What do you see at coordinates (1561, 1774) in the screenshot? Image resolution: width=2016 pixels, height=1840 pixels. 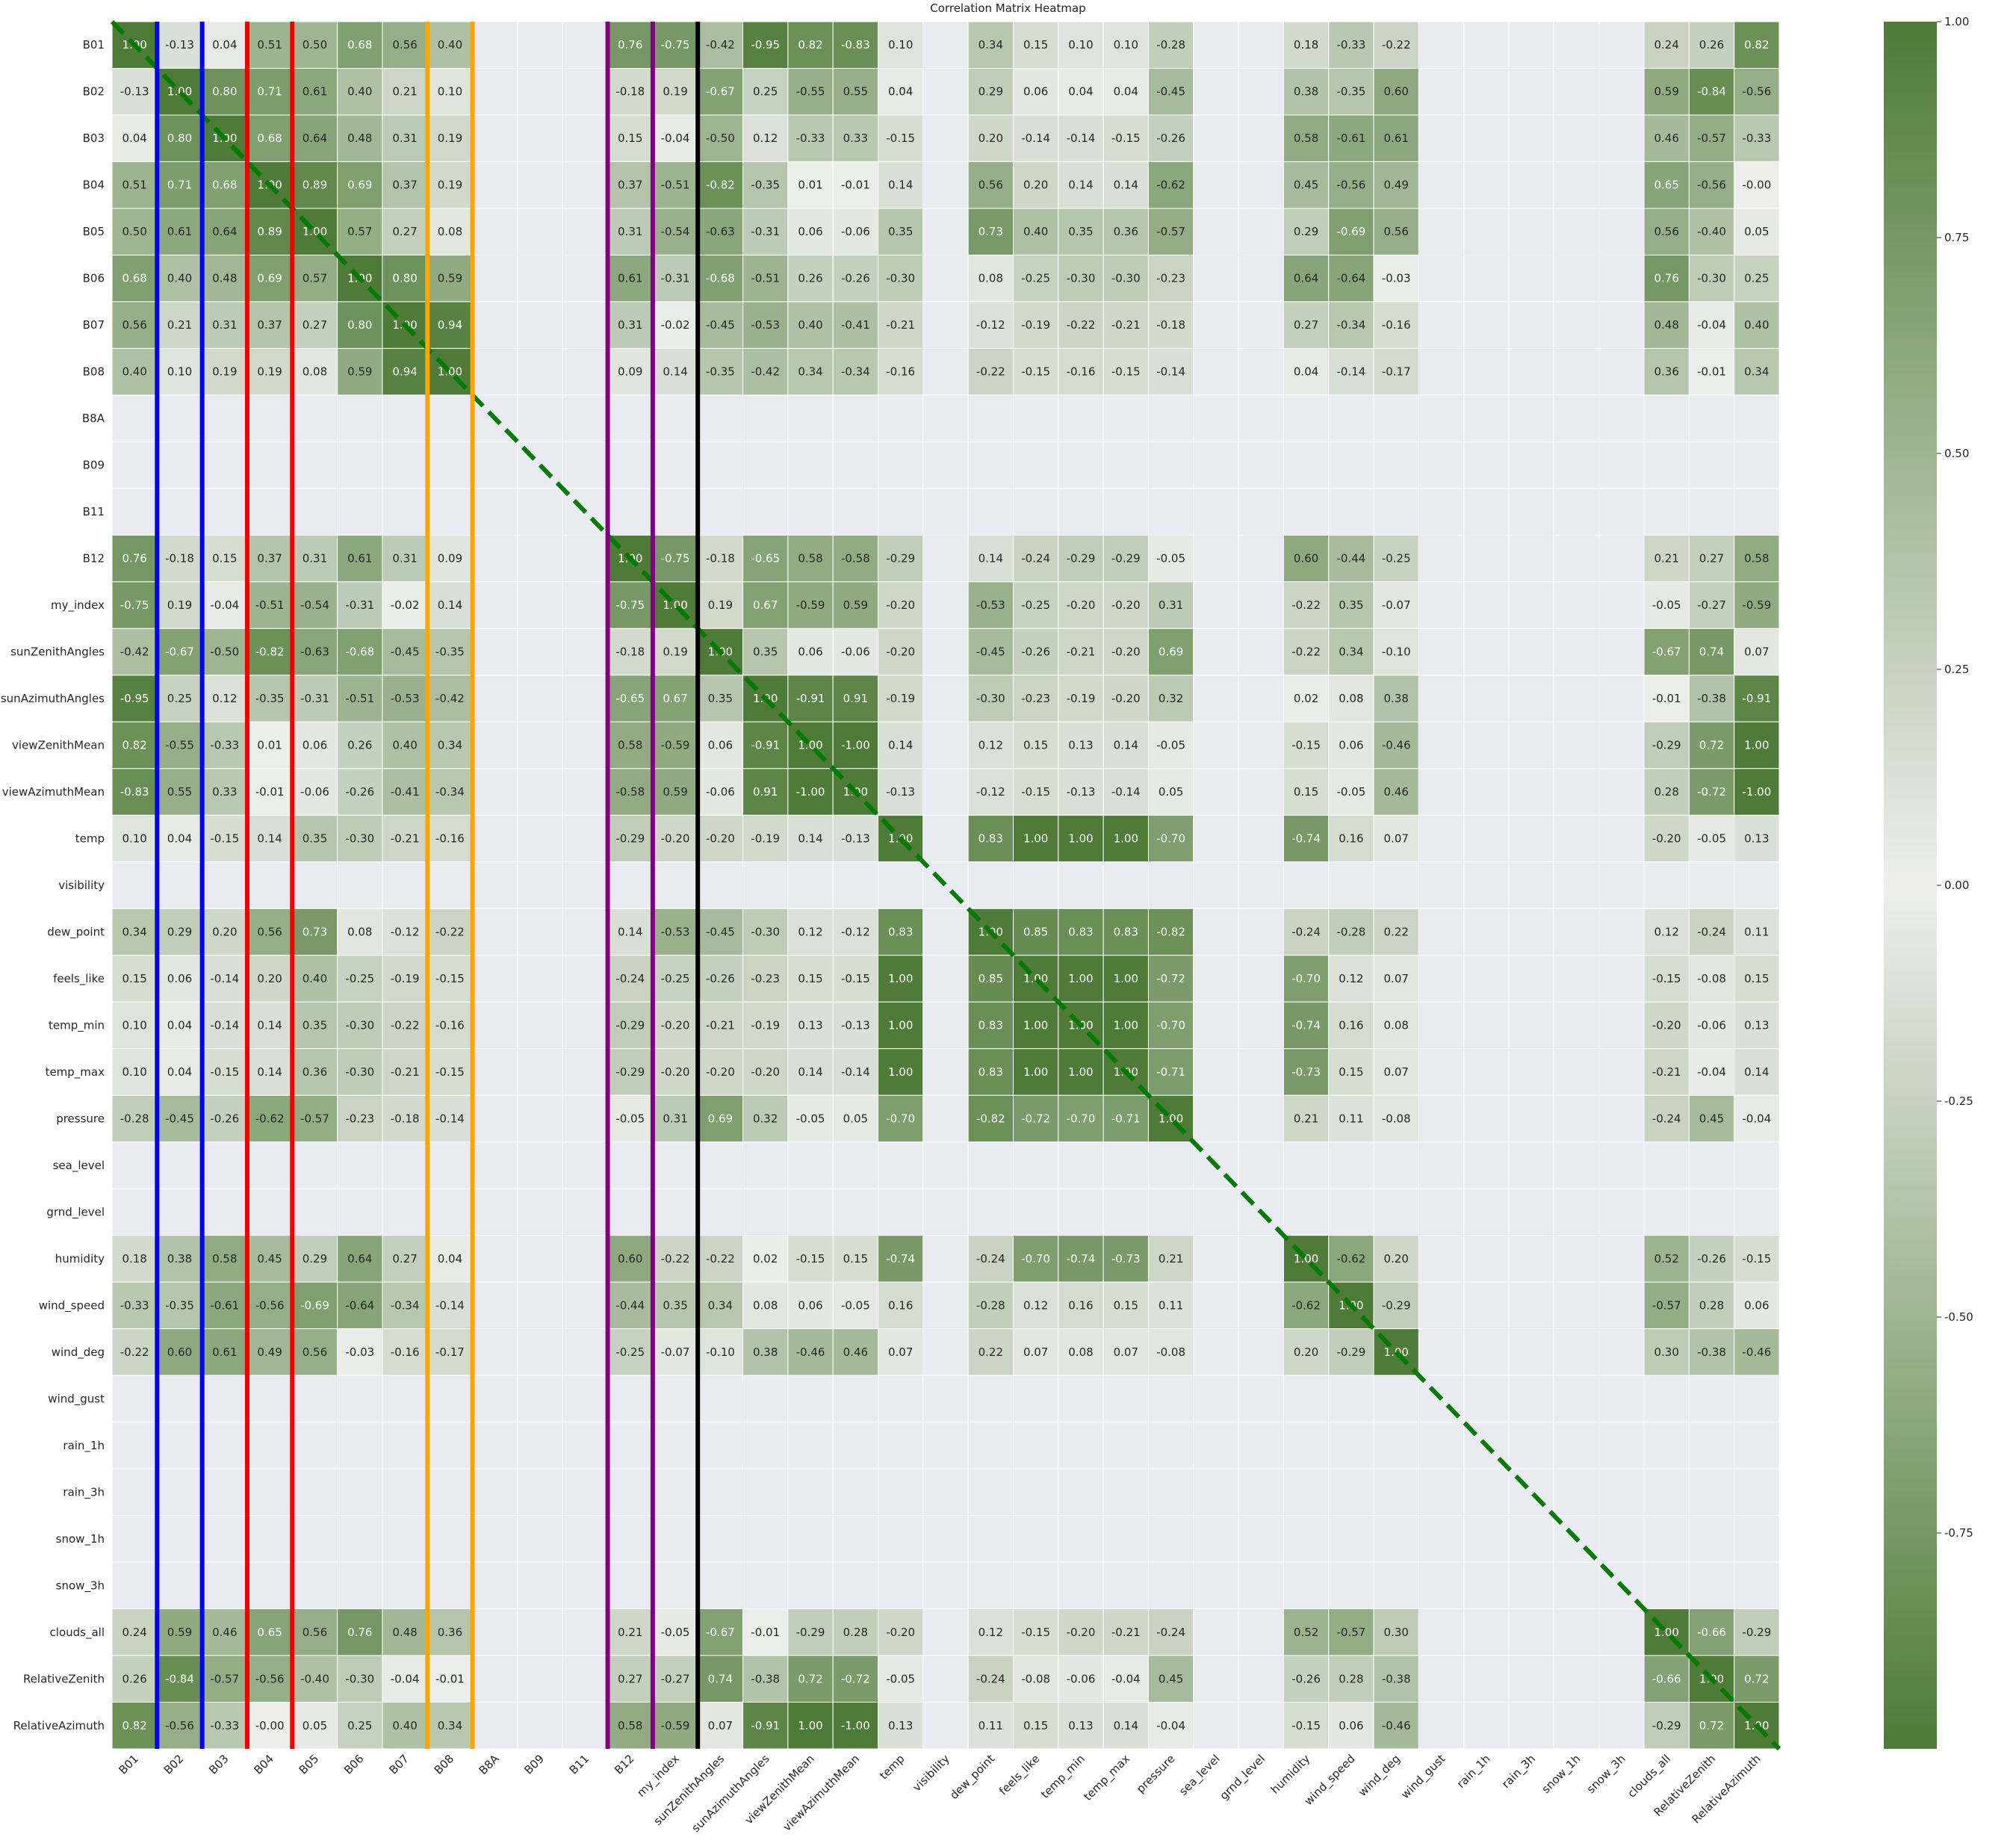 I see `column-label: snow_1h` at bounding box center [1561, 1774].